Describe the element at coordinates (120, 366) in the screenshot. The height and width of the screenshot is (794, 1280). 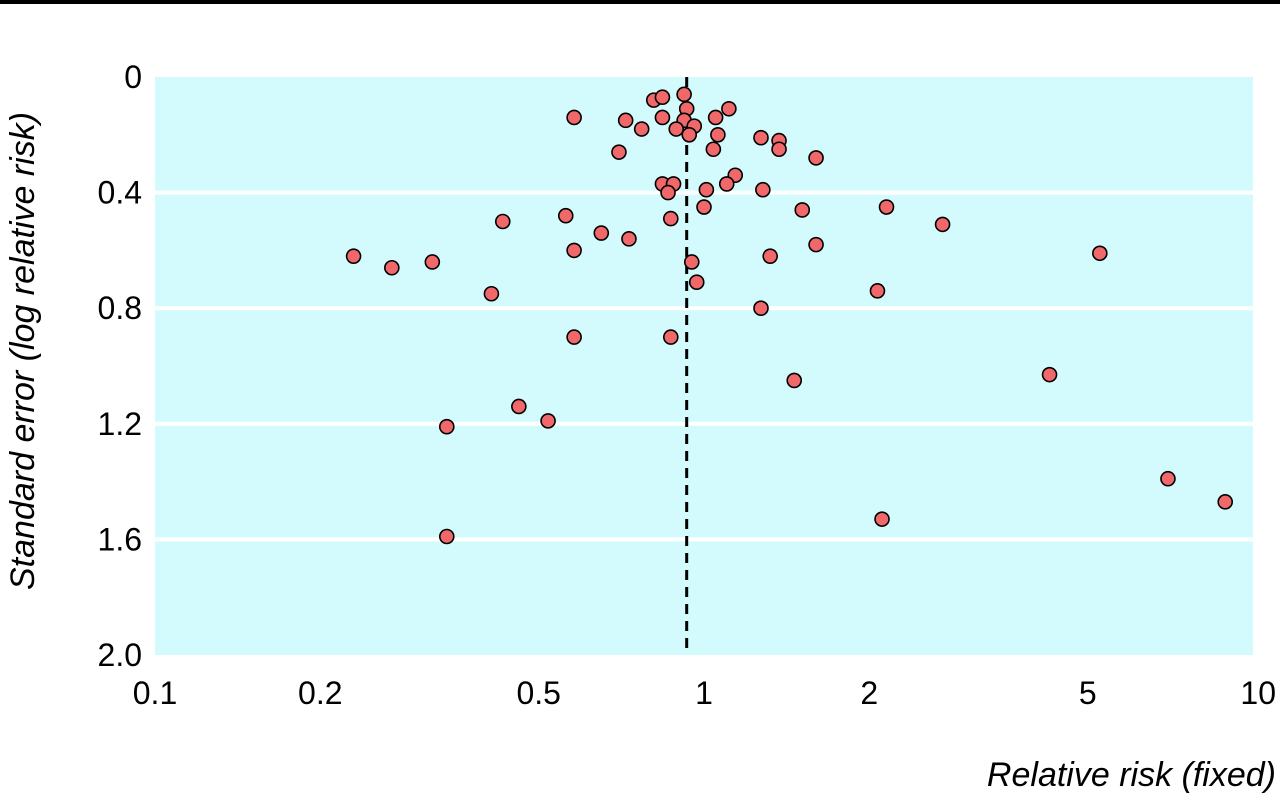
I see `y-axis-tick-labels: 0 0.4 0.8 1.2 1.6 2.0` at that location.